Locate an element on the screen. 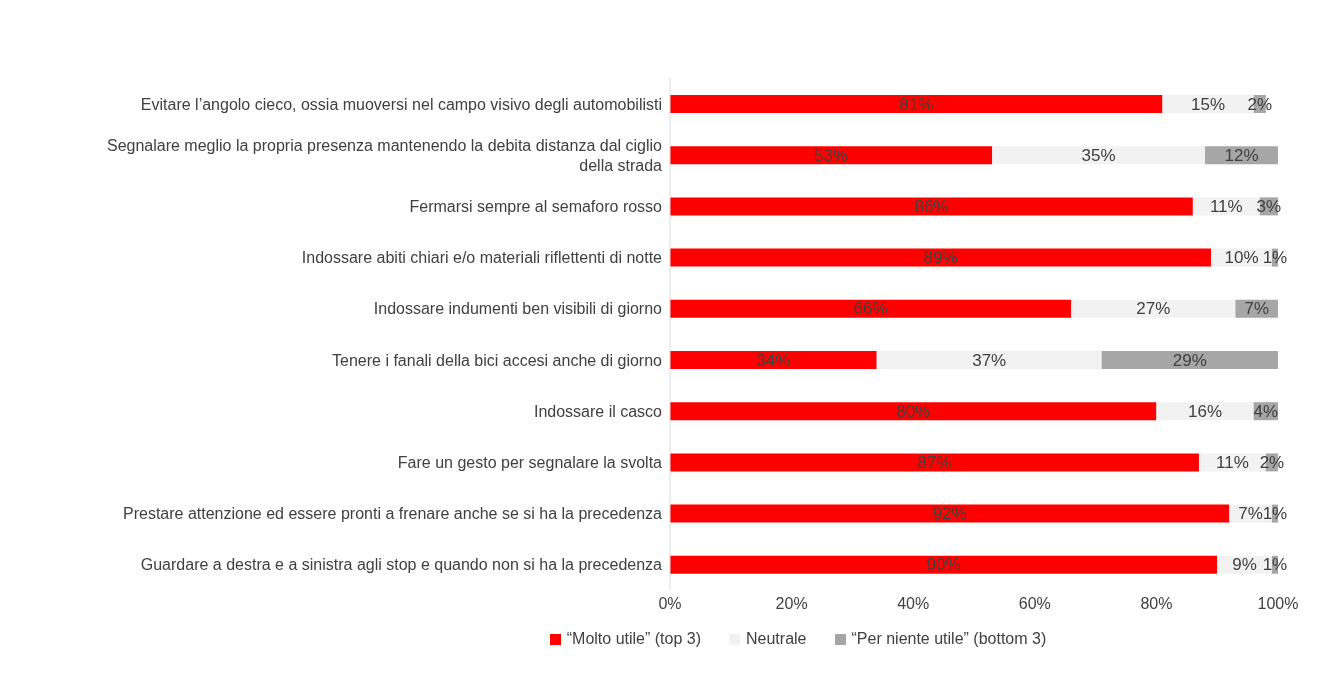 This screenshot has height=683, width=1341. y-tick-label: Segnalare meglio la propria presenza mantenendo la debita distanza dal ciglio della strada is located at coordinates (384, 155).